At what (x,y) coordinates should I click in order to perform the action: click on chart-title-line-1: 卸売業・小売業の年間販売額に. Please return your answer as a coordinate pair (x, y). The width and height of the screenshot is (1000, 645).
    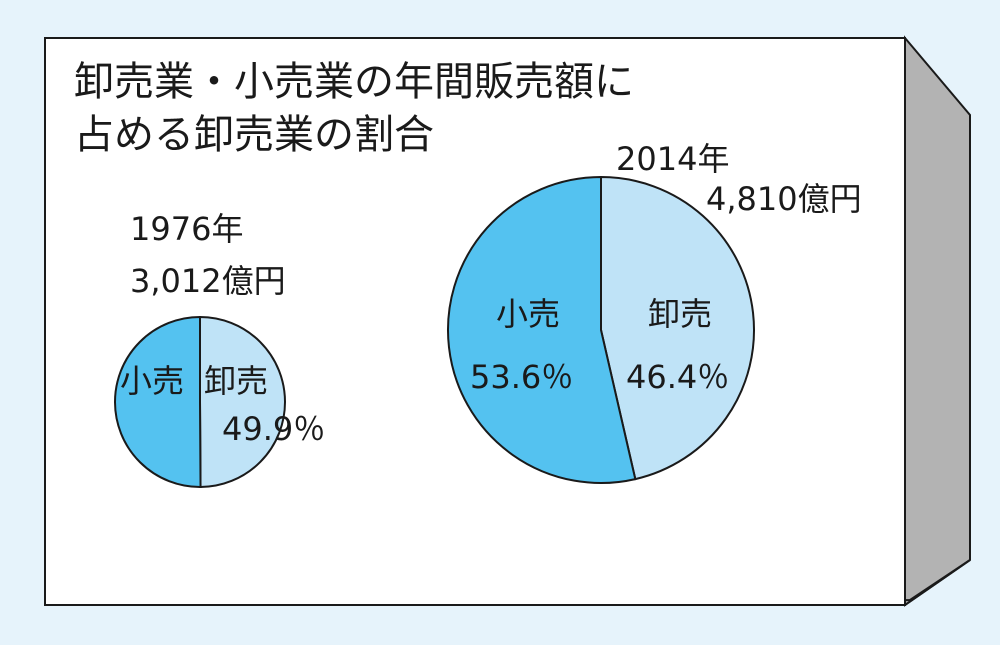
    Looking at the image, I should click on (354, 82).